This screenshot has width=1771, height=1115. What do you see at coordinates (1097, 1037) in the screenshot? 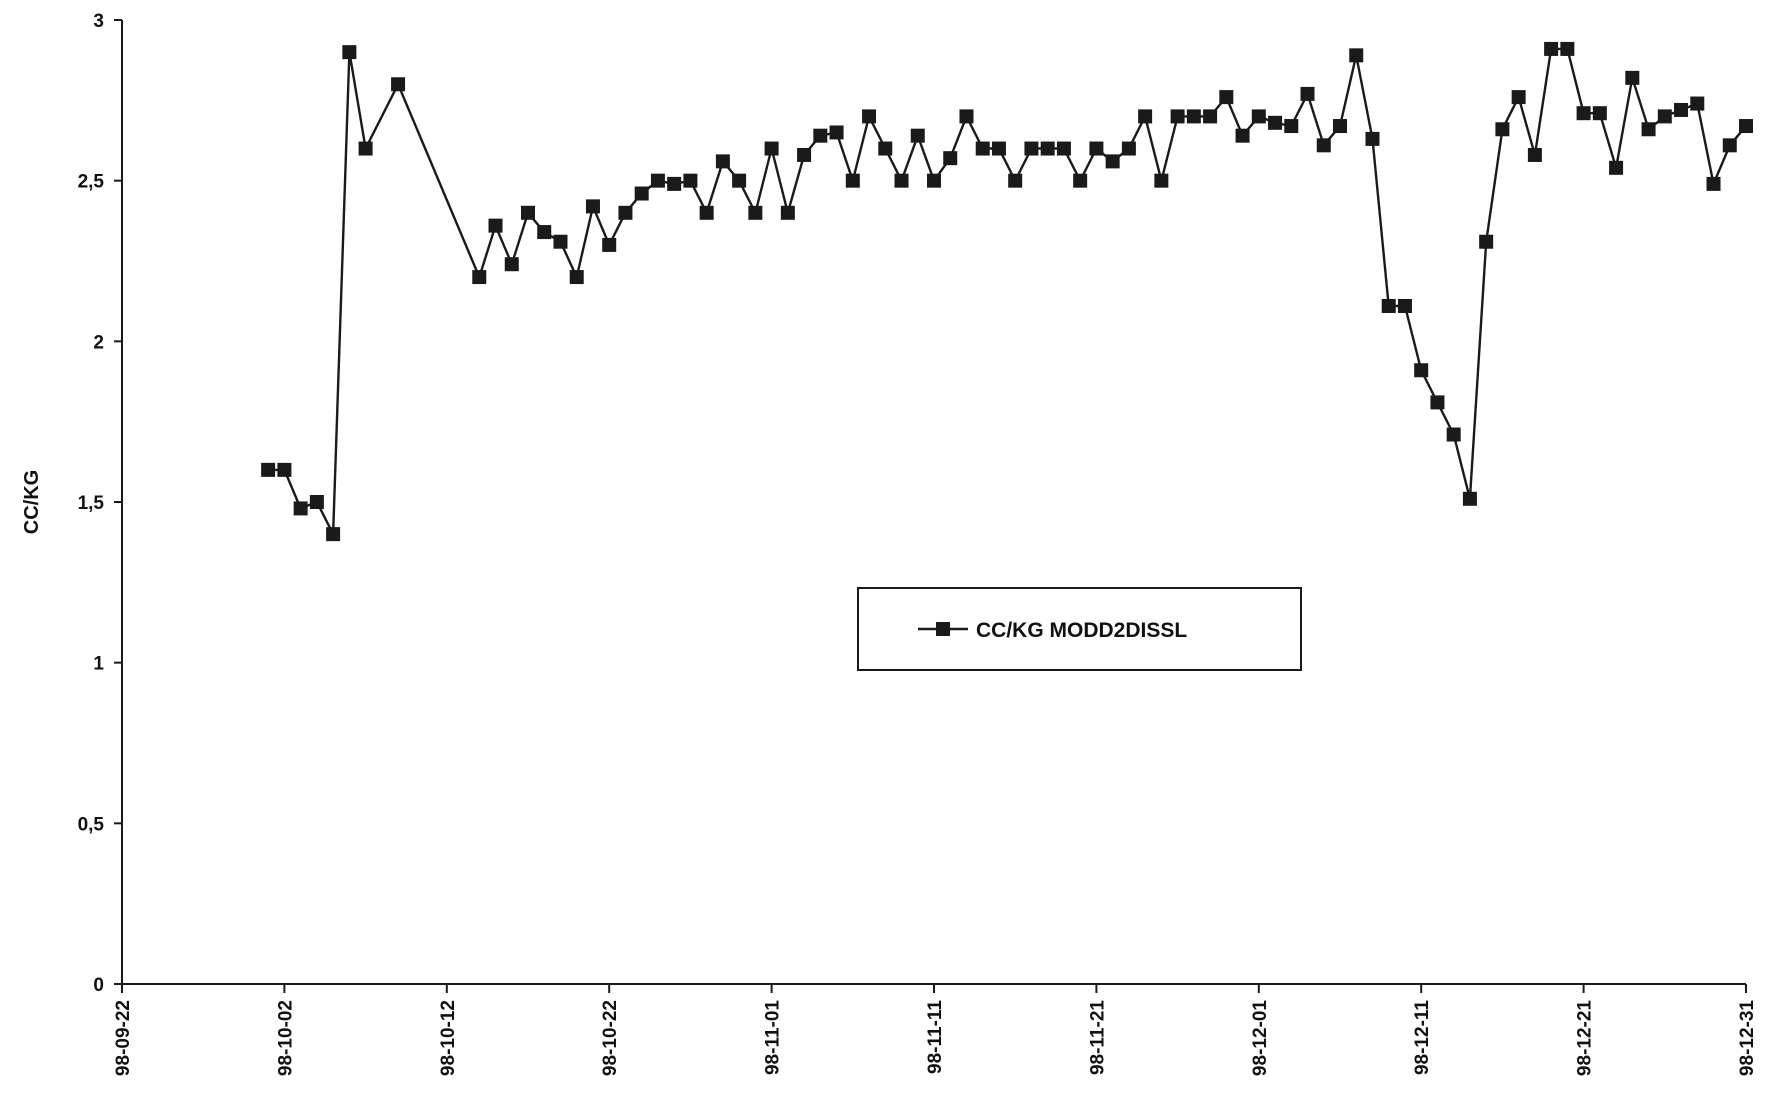
I see `x-tick-label: 98-11-21` at bounding box center [1097, 1037].